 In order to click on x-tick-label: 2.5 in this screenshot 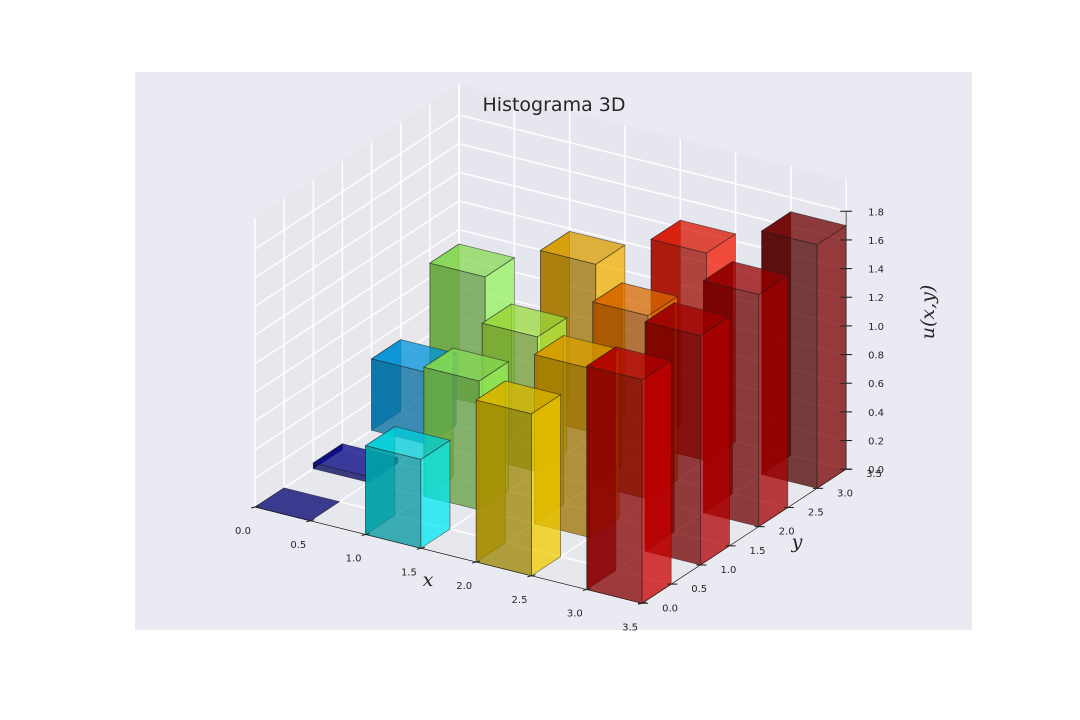, I will do `click(520, 600)`.